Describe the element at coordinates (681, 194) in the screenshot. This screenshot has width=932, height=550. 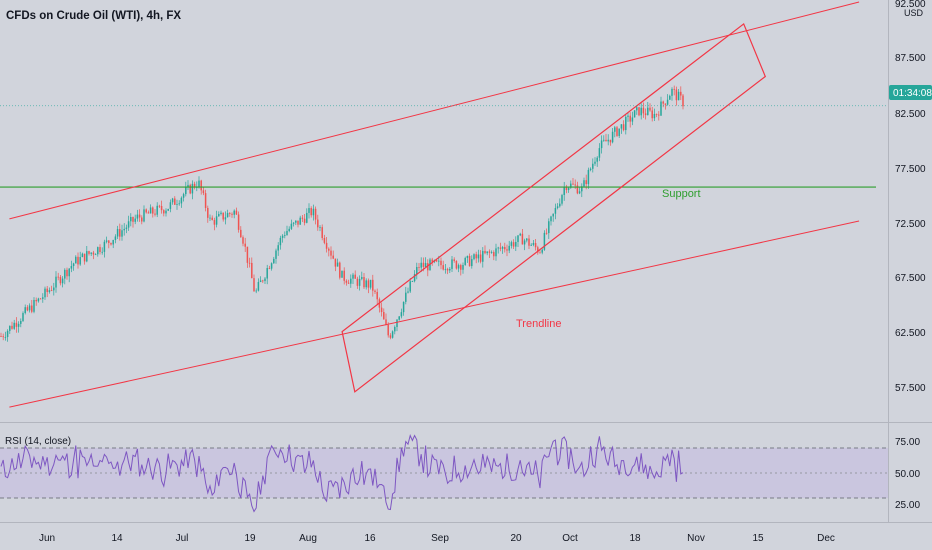
I see `support-label: Support` at that location.